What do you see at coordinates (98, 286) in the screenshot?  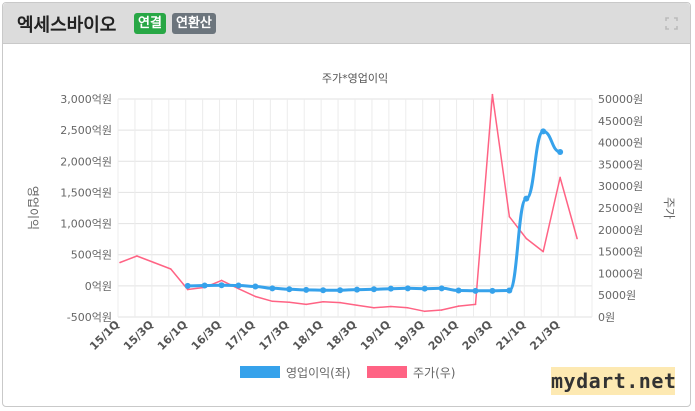 I see `y-left-tick-label: 0억원` at bounding box center [98, 286].